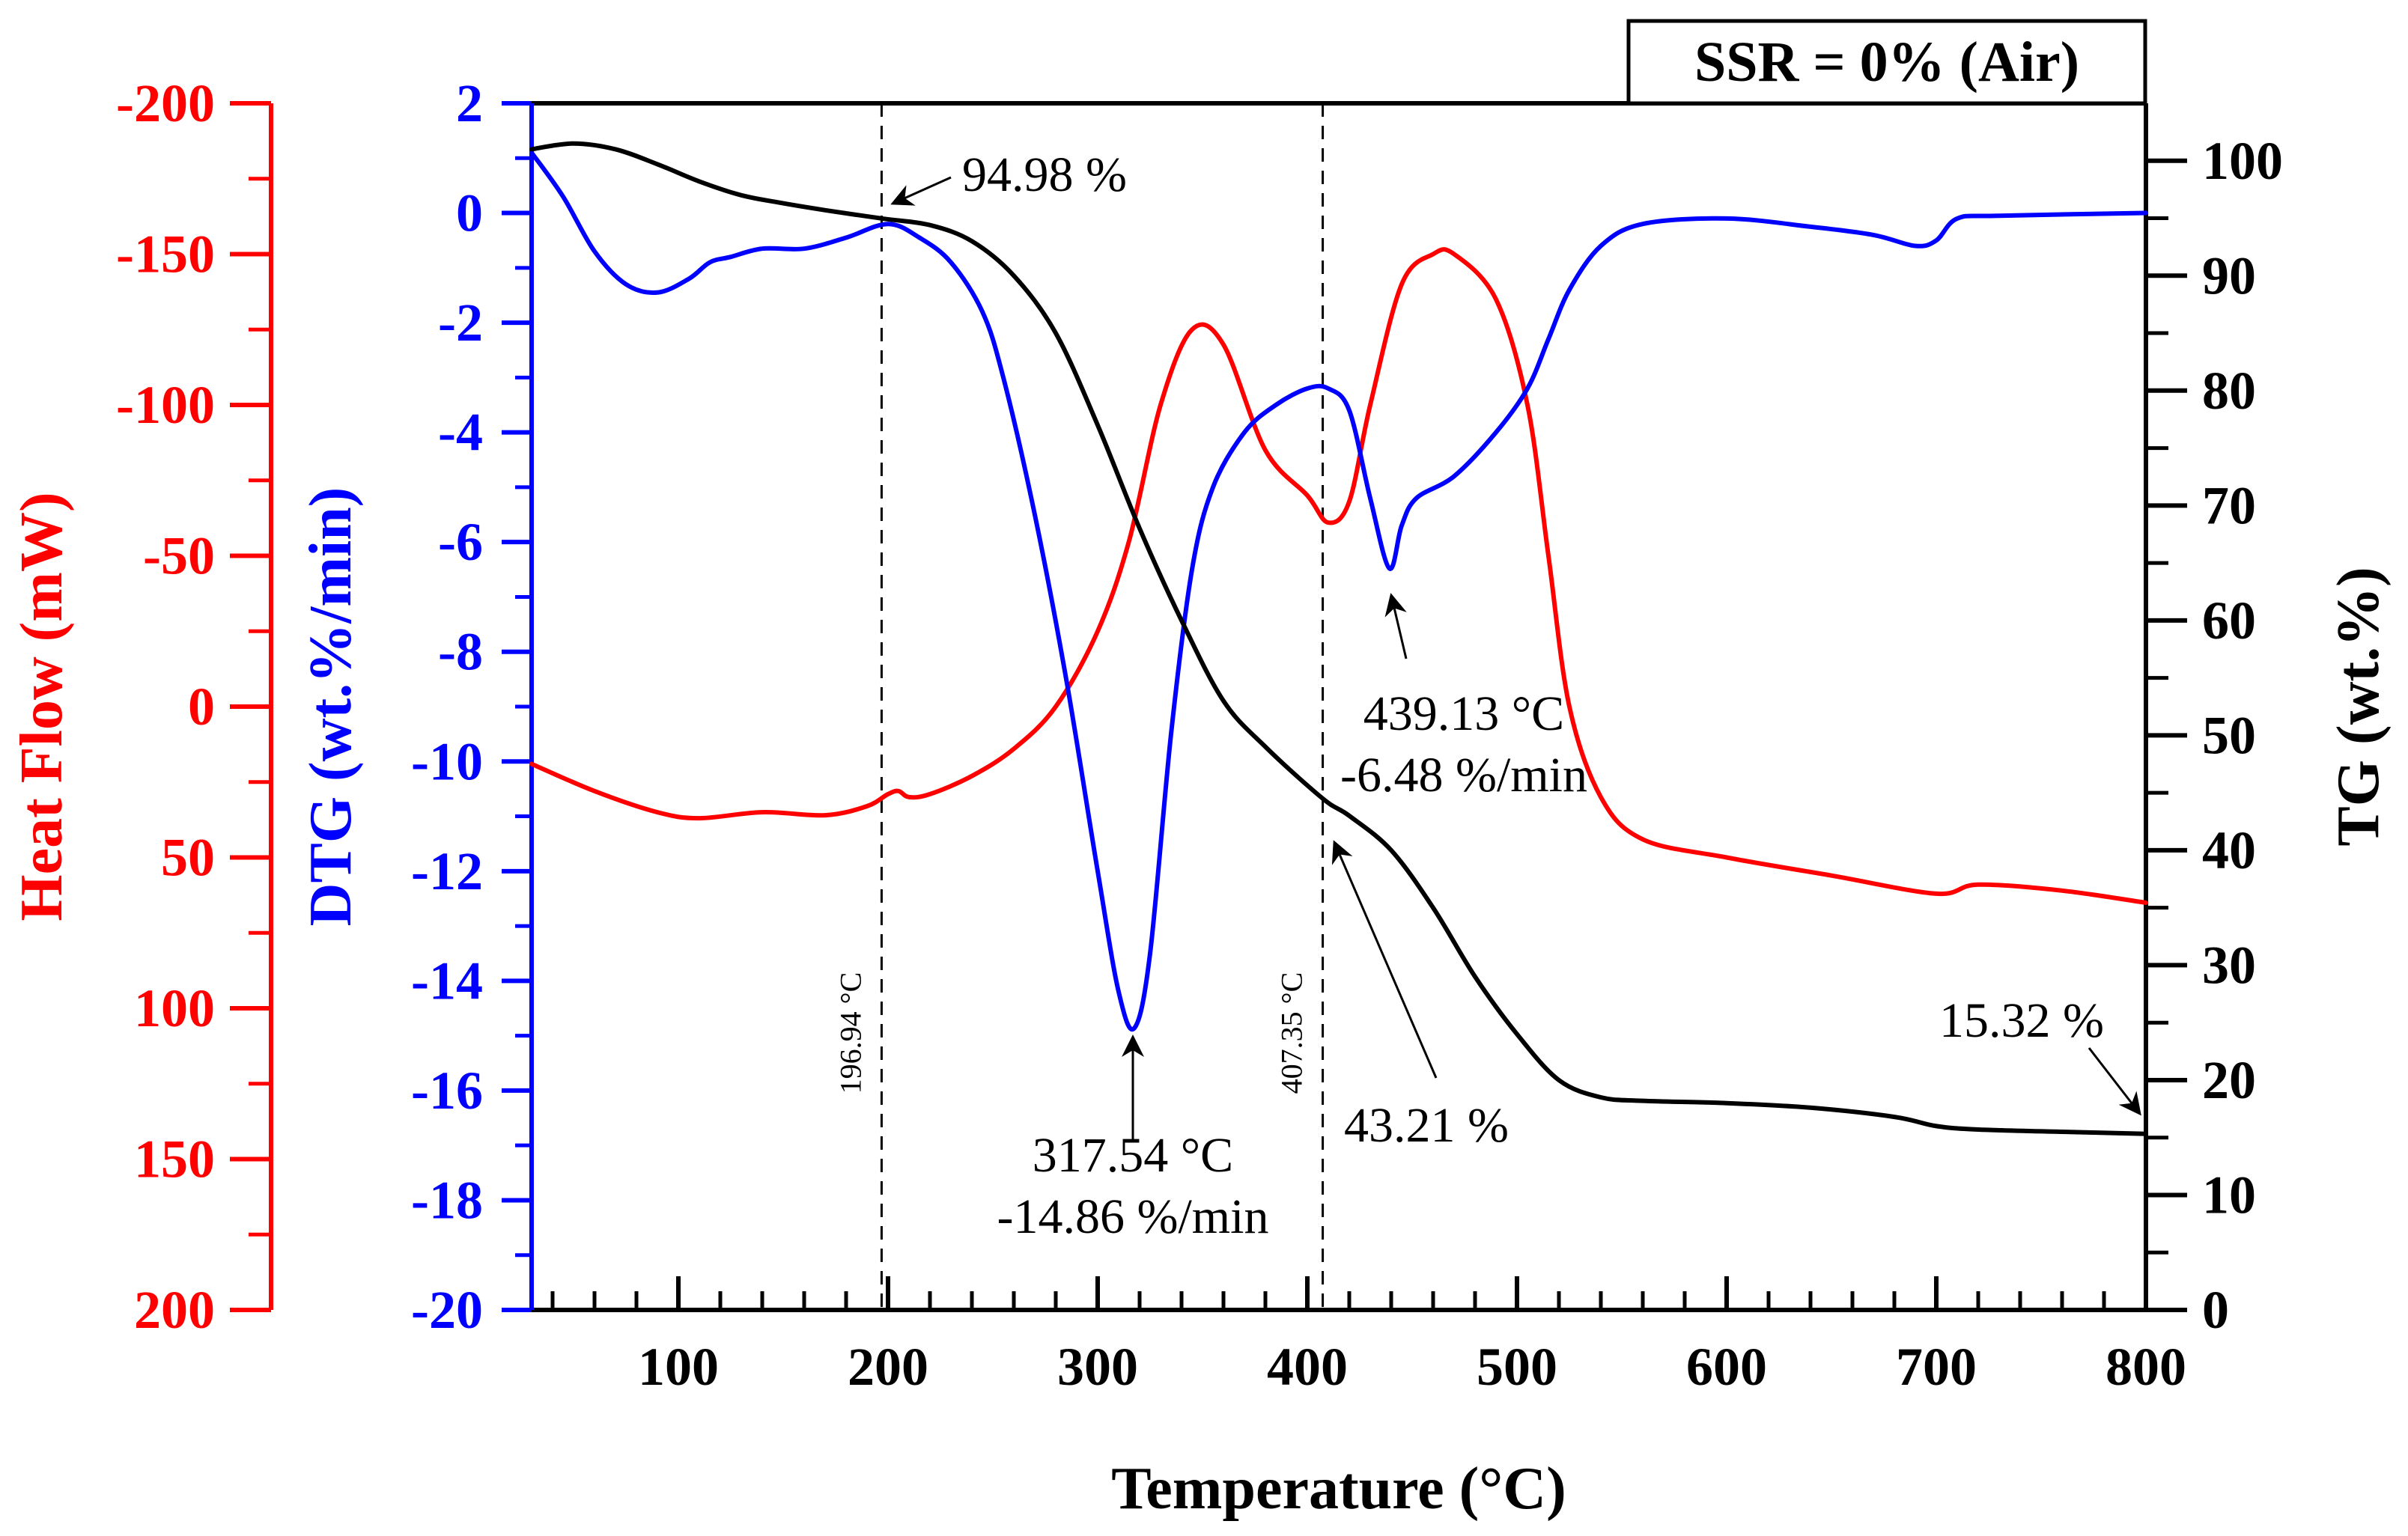  I want to click on annotation-tg-94-98: 94.98 %, so click(1008, 176).